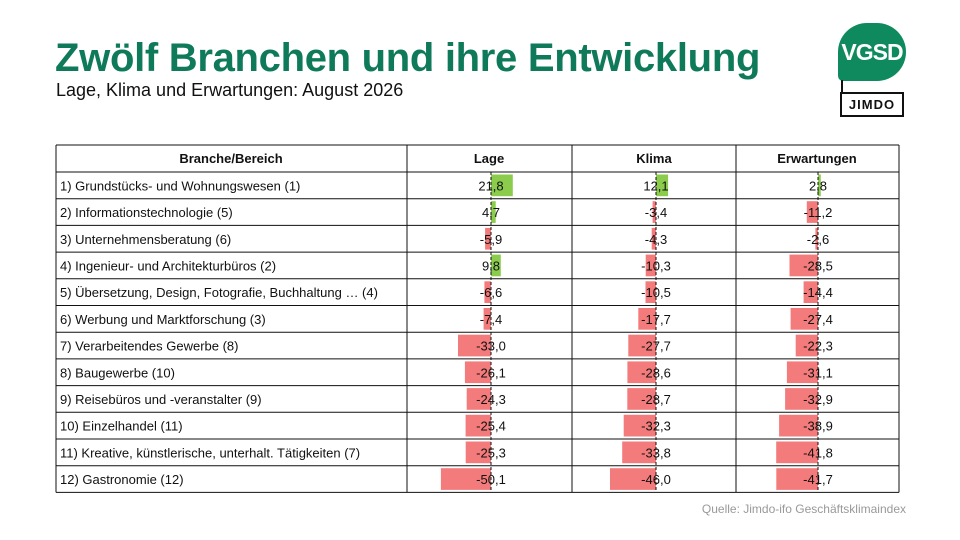 The width and height of the screenshot is (960, 540). I want to click on bar-1-lage, so click(502, 185).